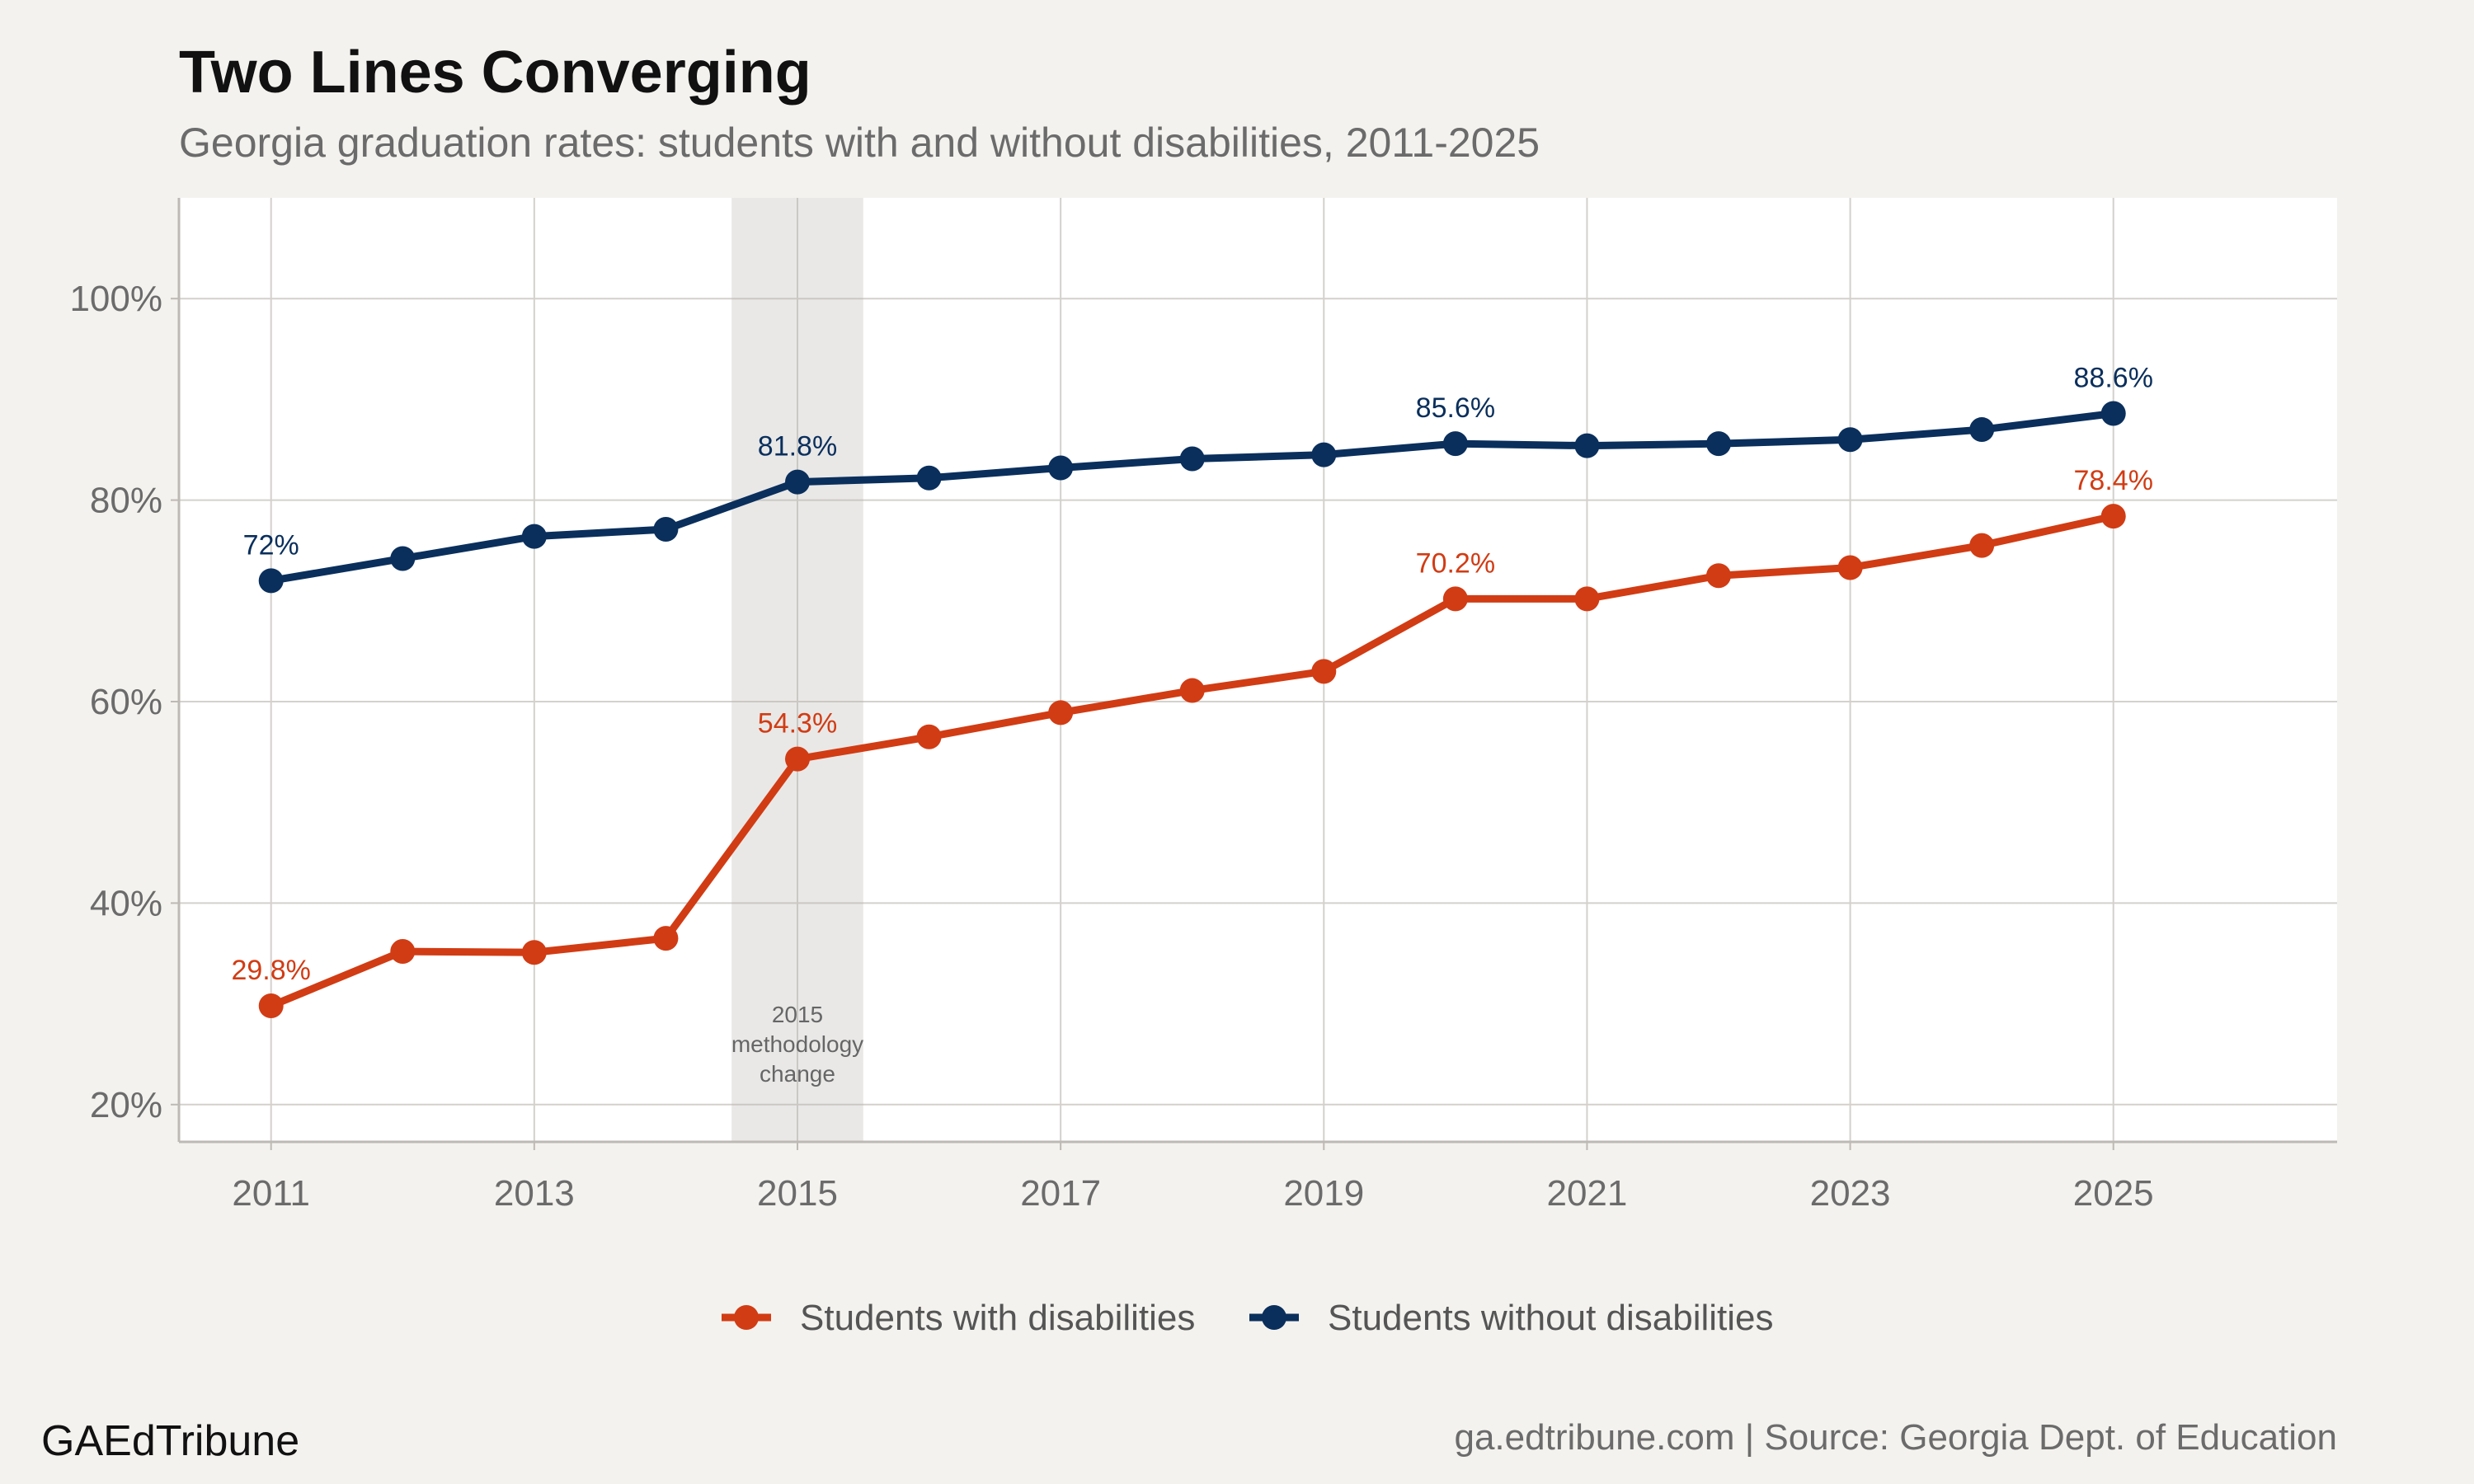 The width and height of the screenshot is (2474, 1484). Describe the element at coordinates (1850, 1193) in the screenshot. I see `x-tick-label: 2023` at that location.